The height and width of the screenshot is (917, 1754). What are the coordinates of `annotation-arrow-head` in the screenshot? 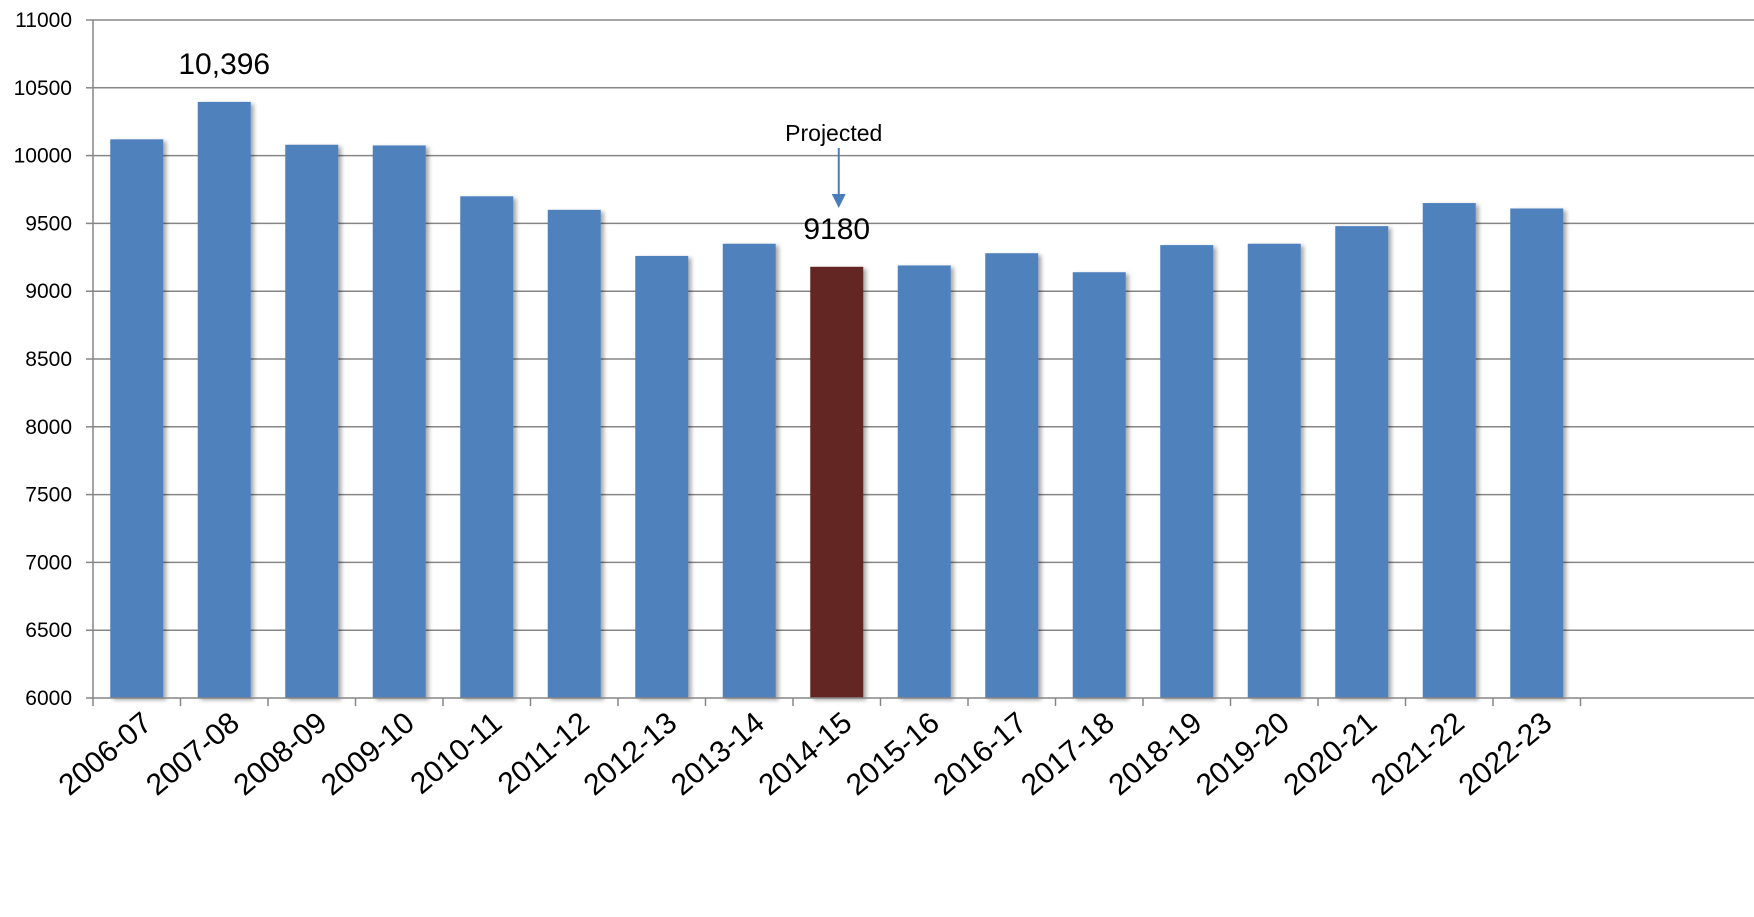 It's located at (838, 201).